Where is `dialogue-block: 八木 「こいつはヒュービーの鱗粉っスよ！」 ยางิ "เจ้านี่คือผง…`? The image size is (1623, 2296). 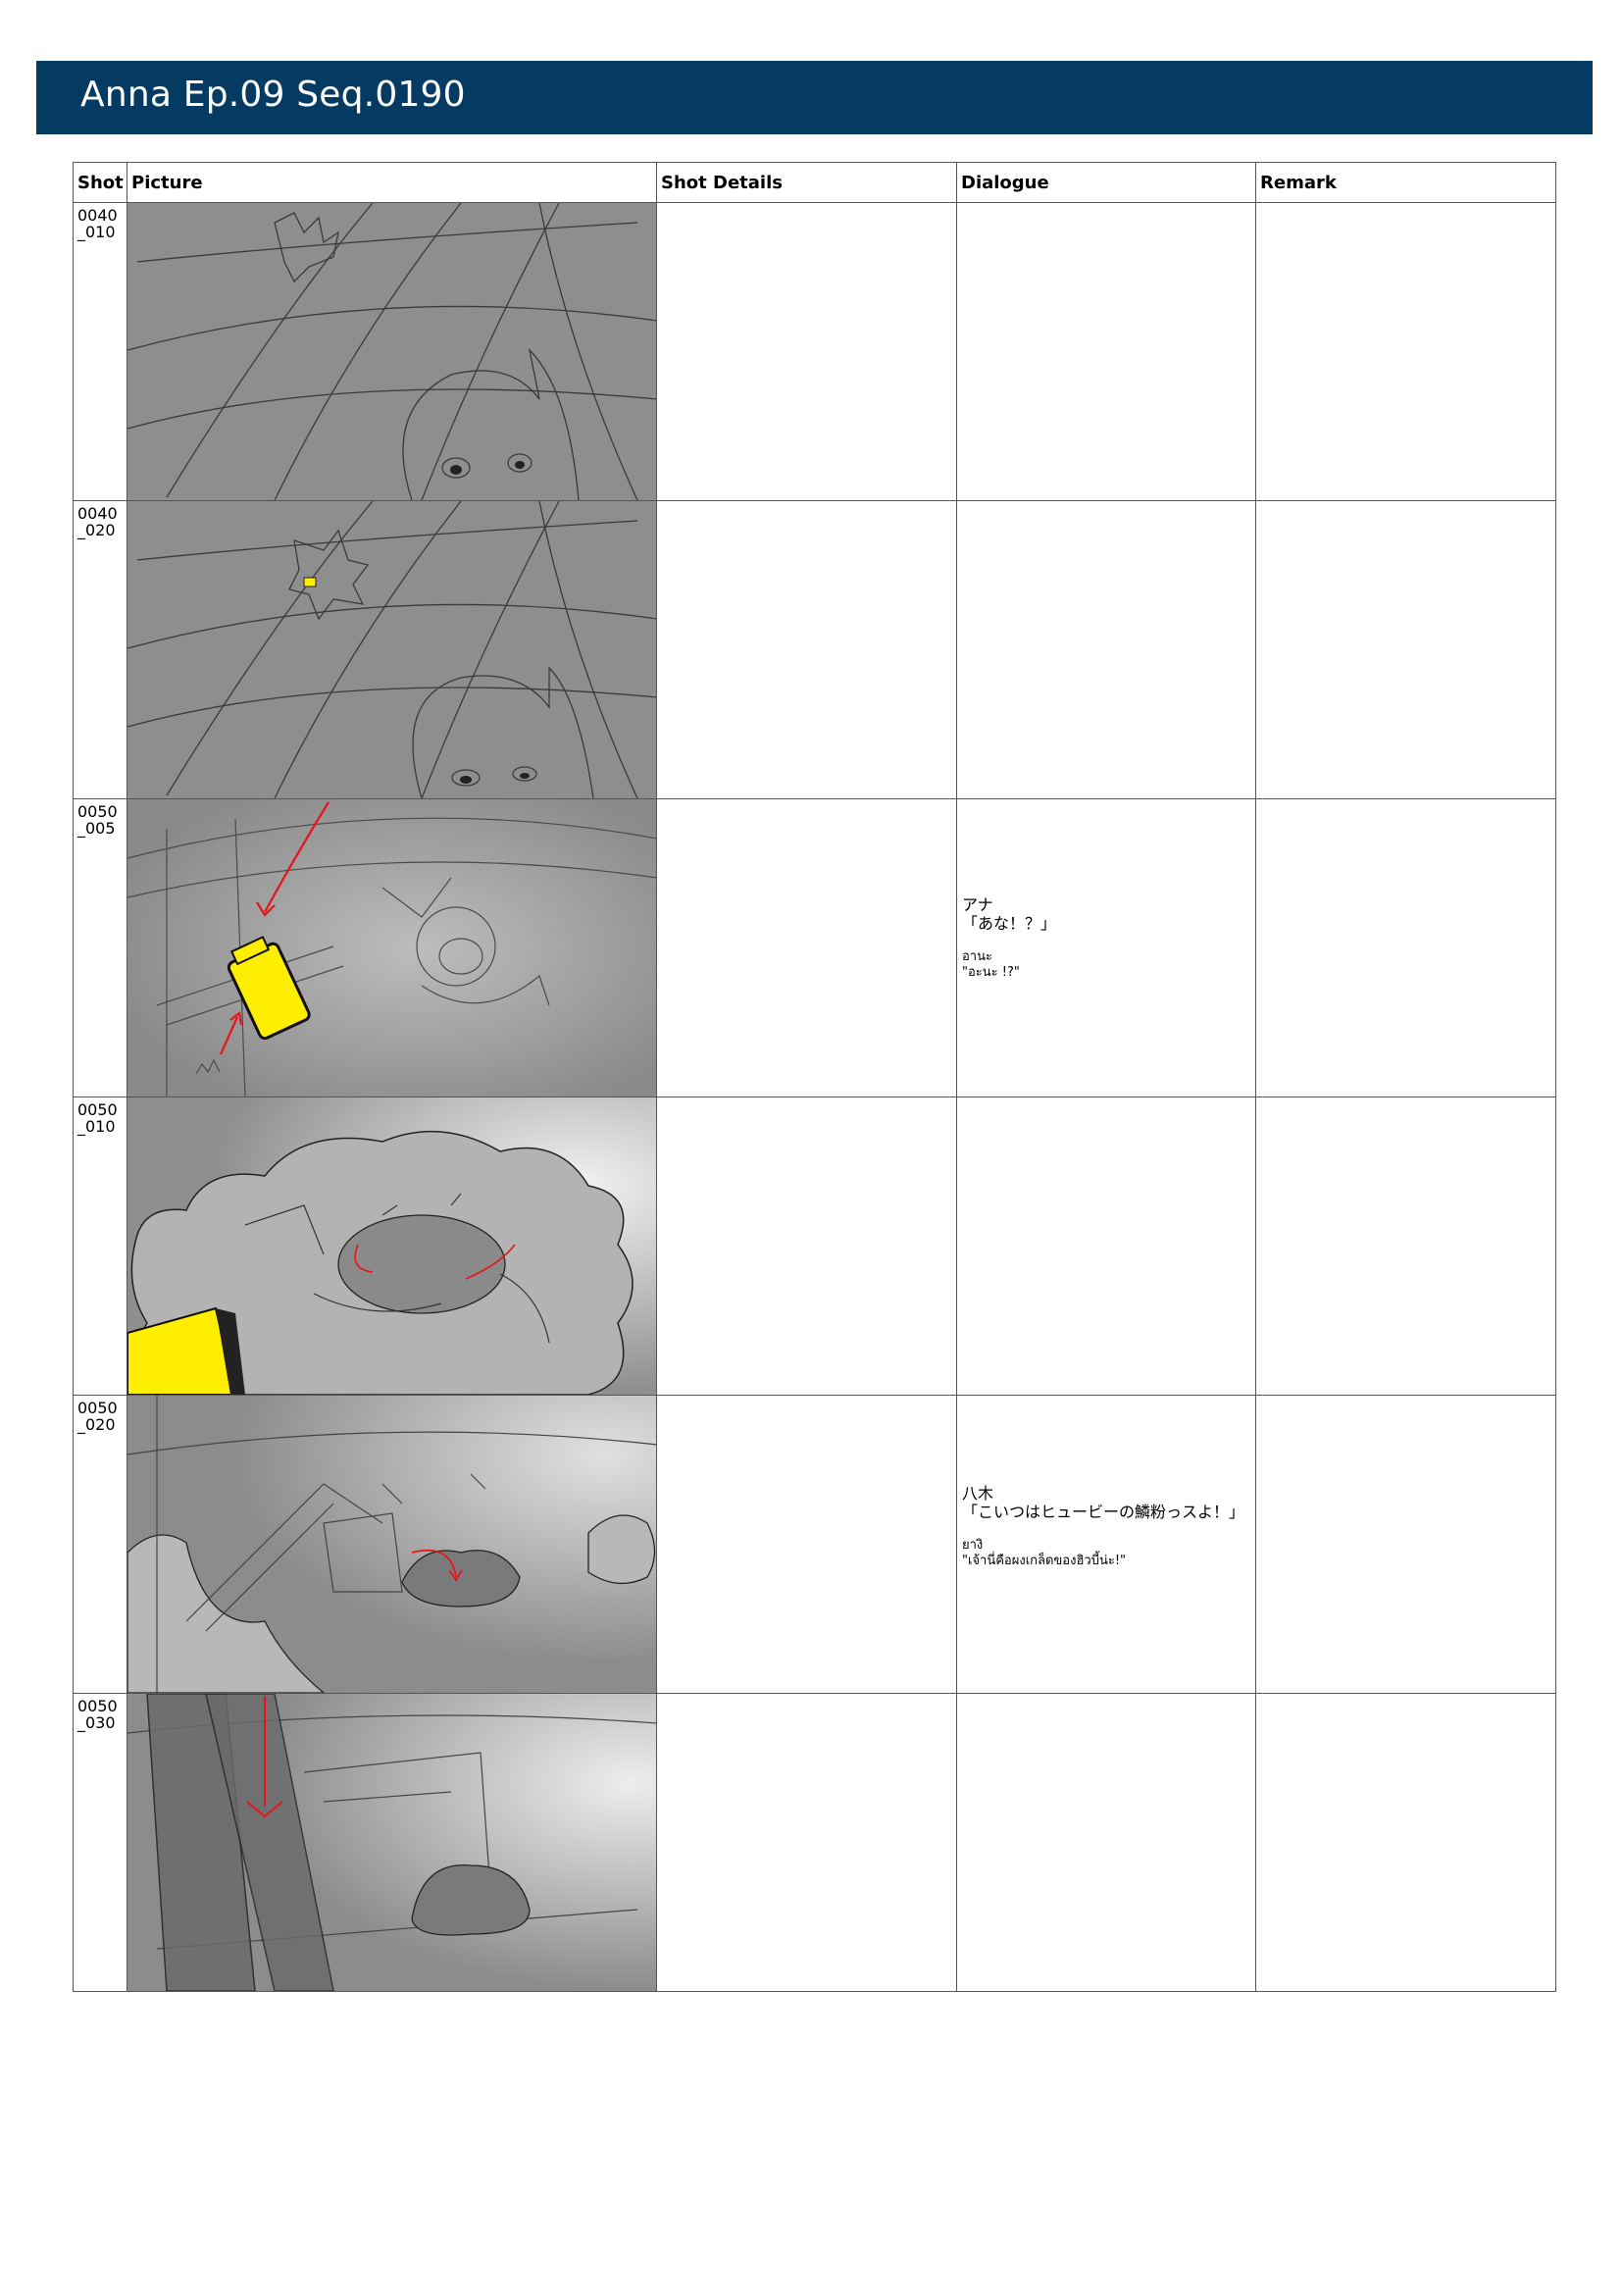
dialogue-block: 八木 「こいつはヒュービーの鱗粉っスよ！」 ยางิ "เจ้านี่คือผง… is located at coordinates (1106, 1526).